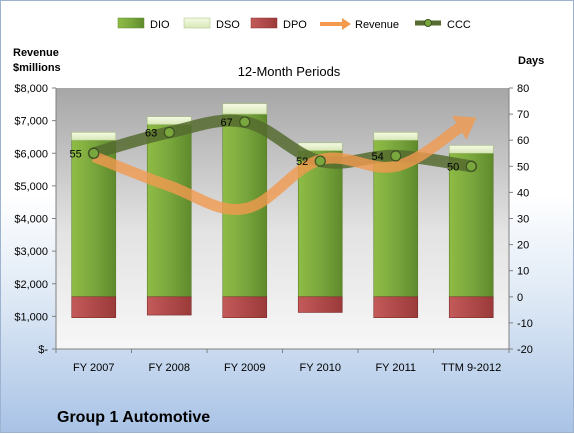  I want to click on legend-label-dpo: DPO, so click(295, 25).